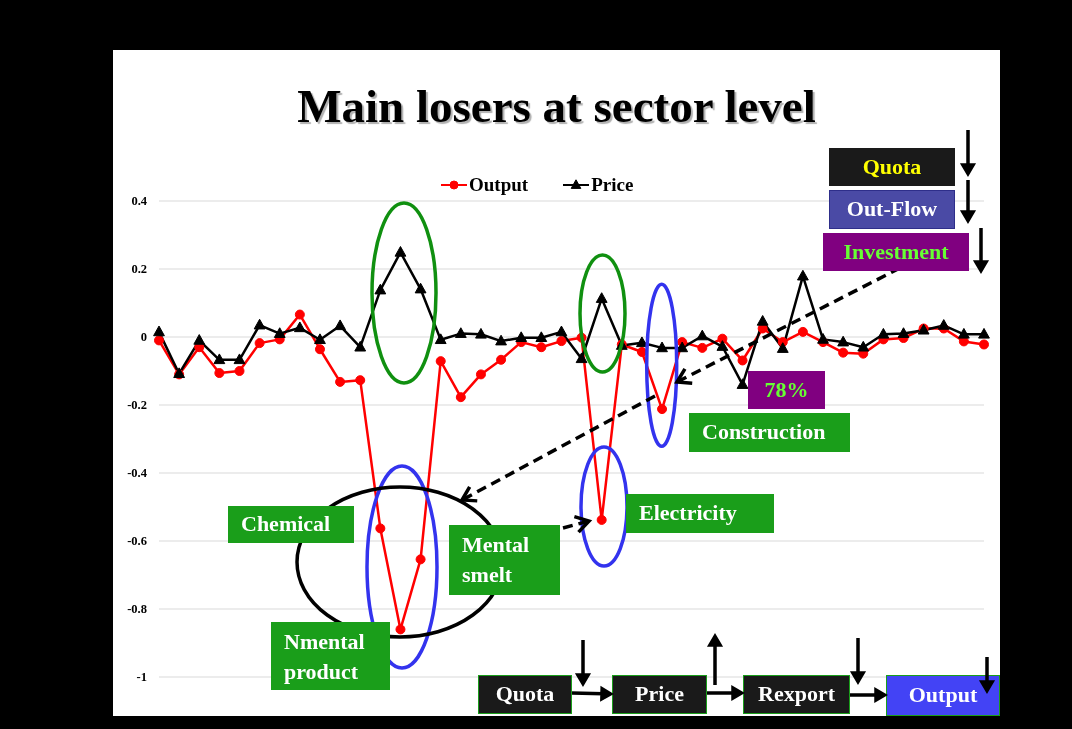  Describe the element at coordinates (141, 677) in the screenshot. I see `y-tick-label: -1` at that location.